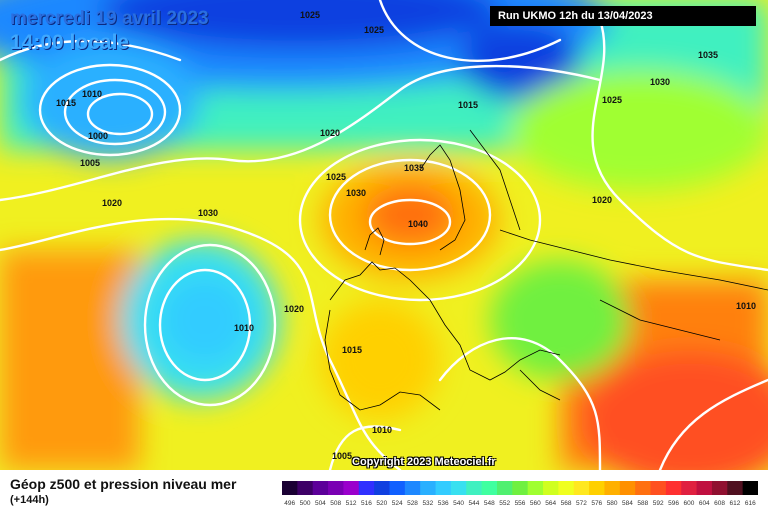 Image resolution: width=768 pixels, height=512 pixels. I want to click on legend-tick-label: 540, so click(458, 503).